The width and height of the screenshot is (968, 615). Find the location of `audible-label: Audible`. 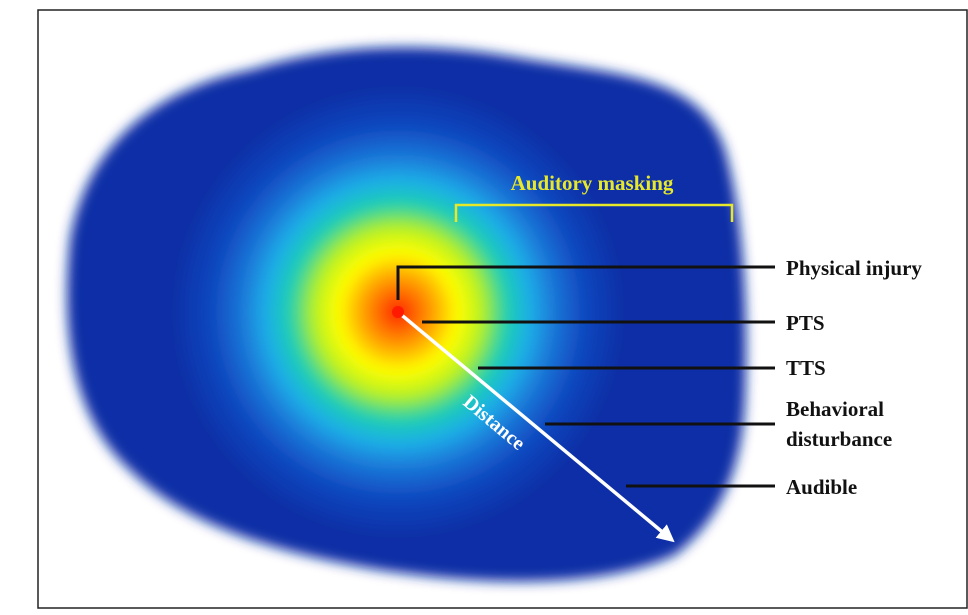

audible-label: Audible is located at coordinates (821, 487).